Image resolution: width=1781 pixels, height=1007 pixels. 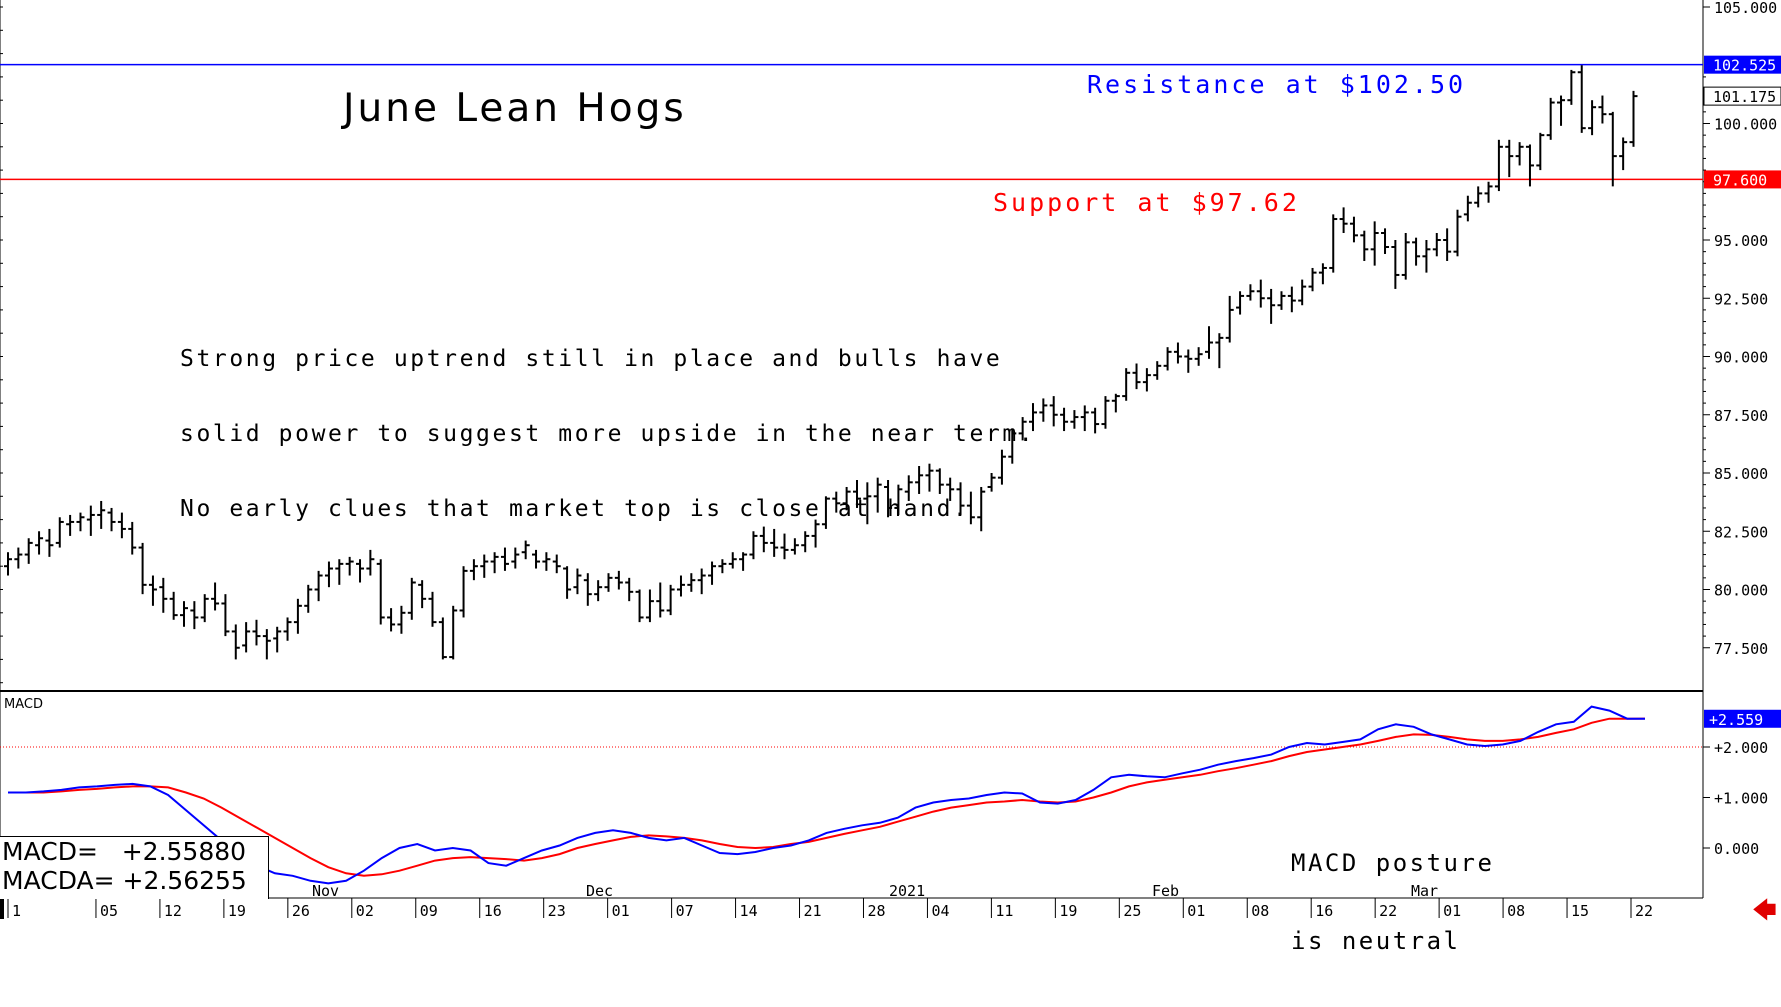 What do you see at coordinates (1742, 179) in the screenshot?
I see `support-tag` at bounding box center [1742, 179].